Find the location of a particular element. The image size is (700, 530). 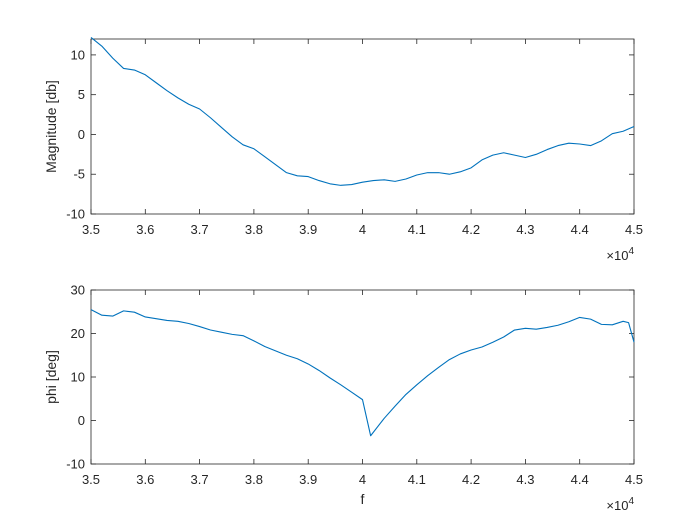

axes2-xtick-label: 4.5 is located at coordinates (634, 479).